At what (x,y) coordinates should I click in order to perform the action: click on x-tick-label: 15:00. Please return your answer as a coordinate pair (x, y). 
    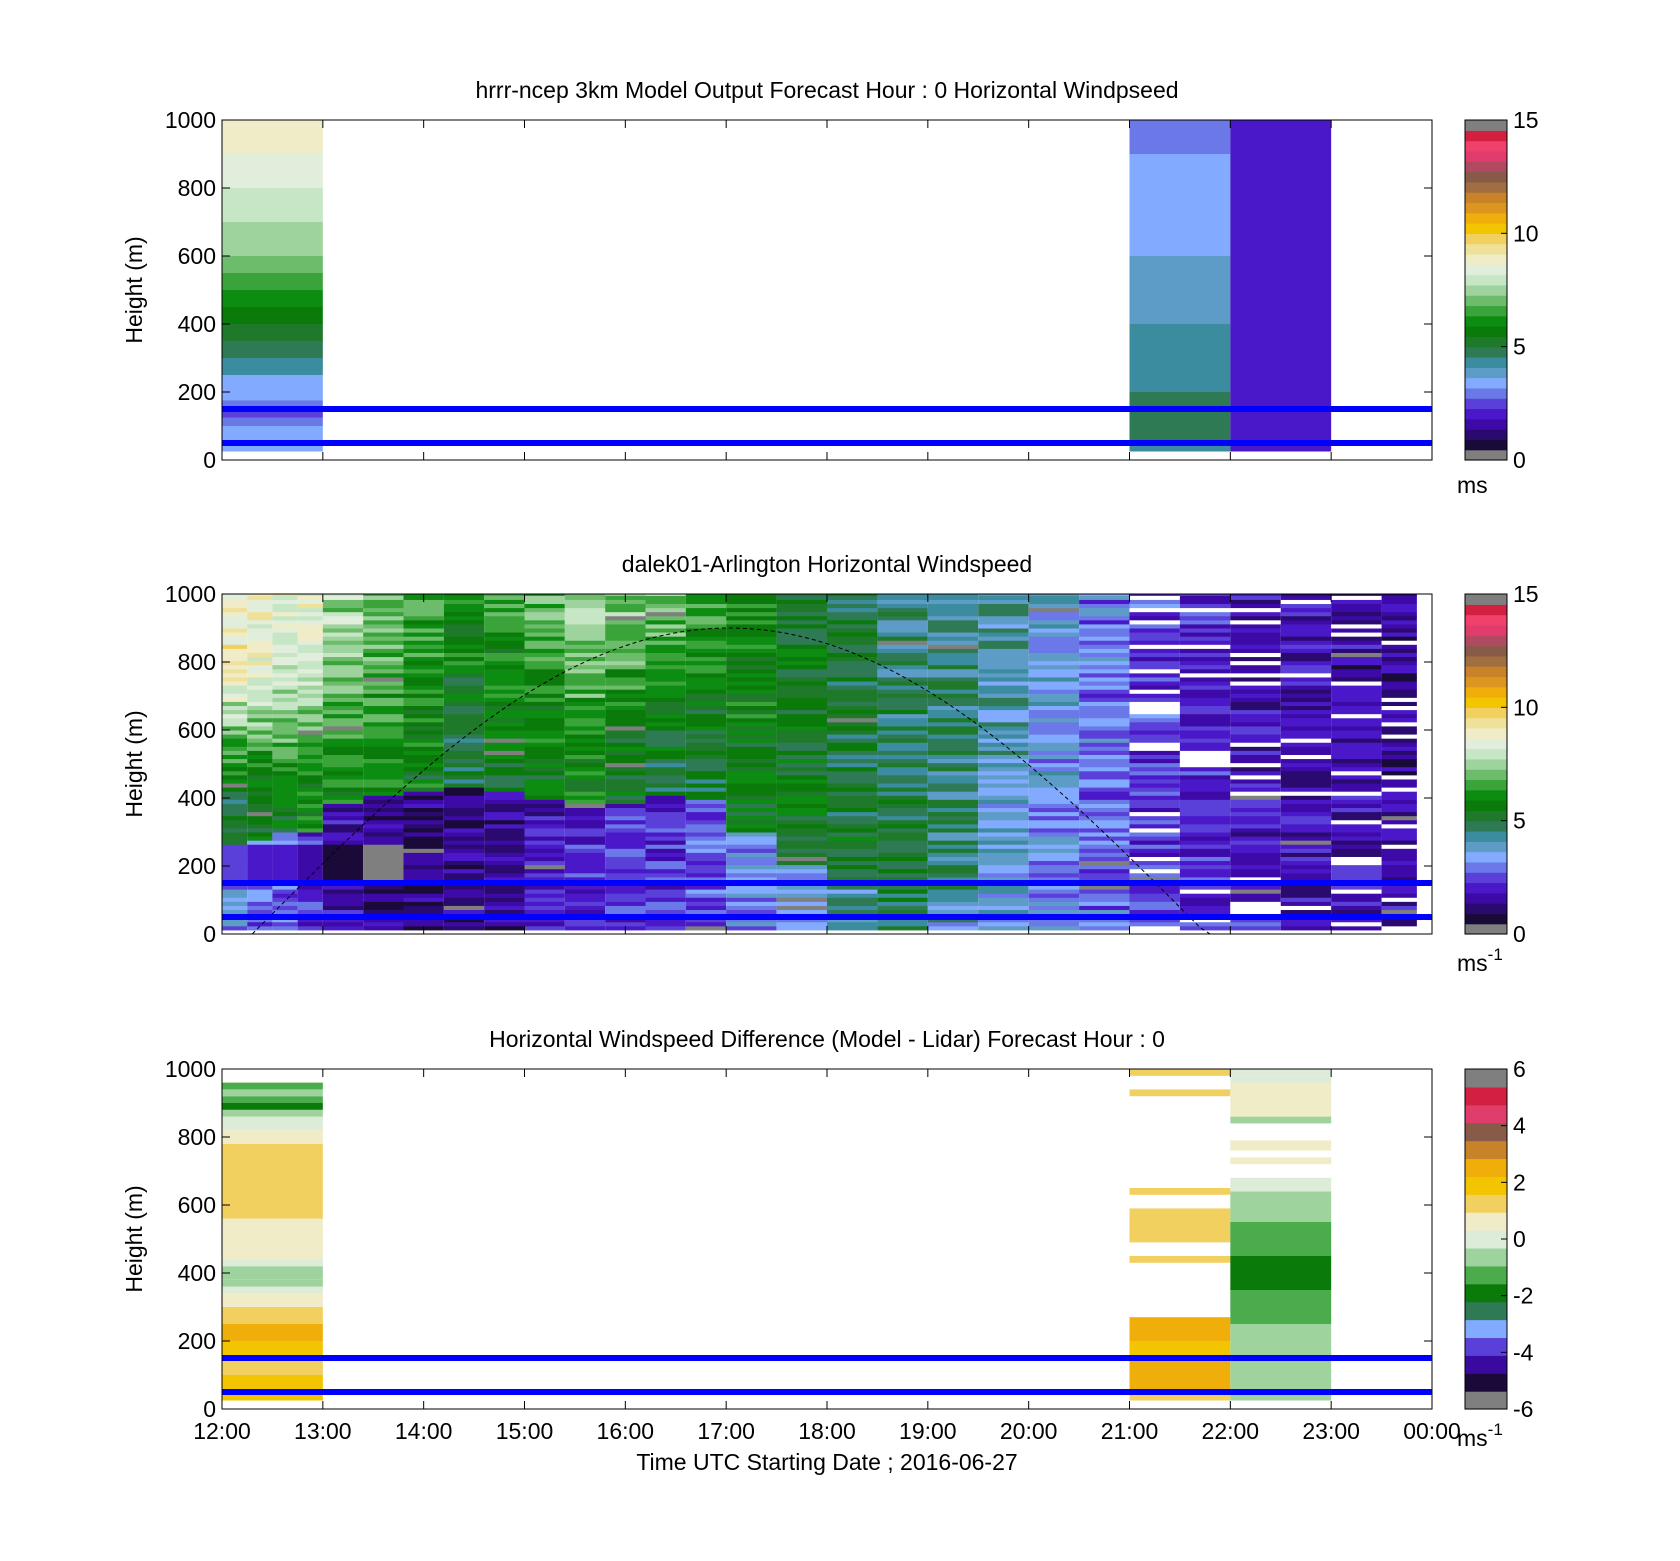
    Looking at the image, I should click on (525, 1431).